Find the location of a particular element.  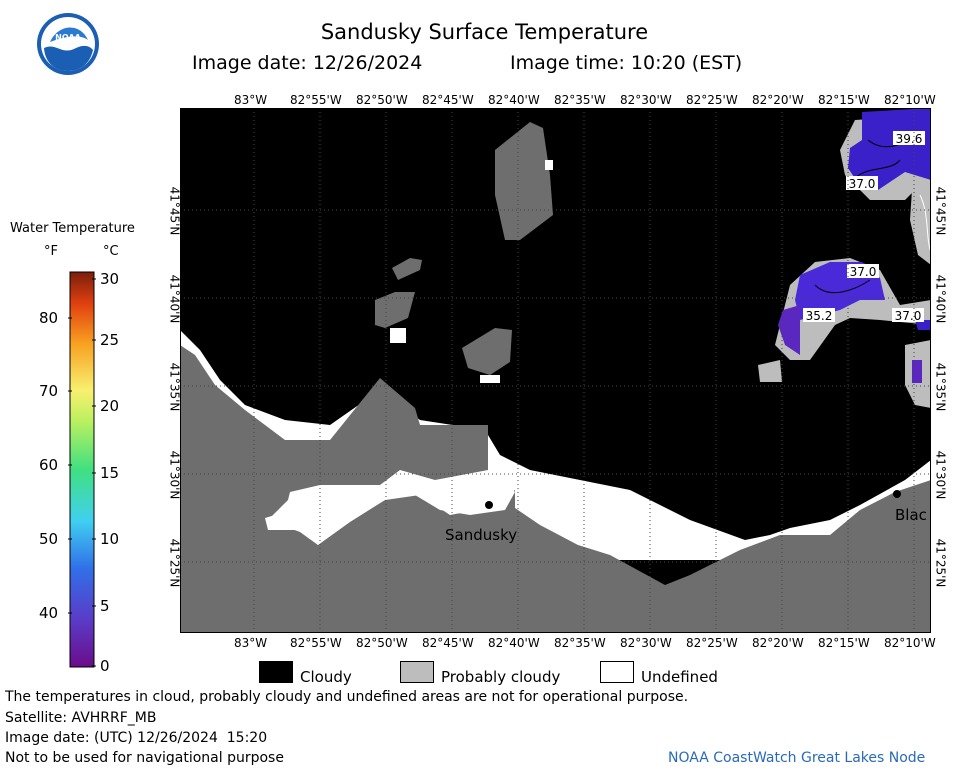

noaa-logo: NOAA is located at coordinates (68, 44).